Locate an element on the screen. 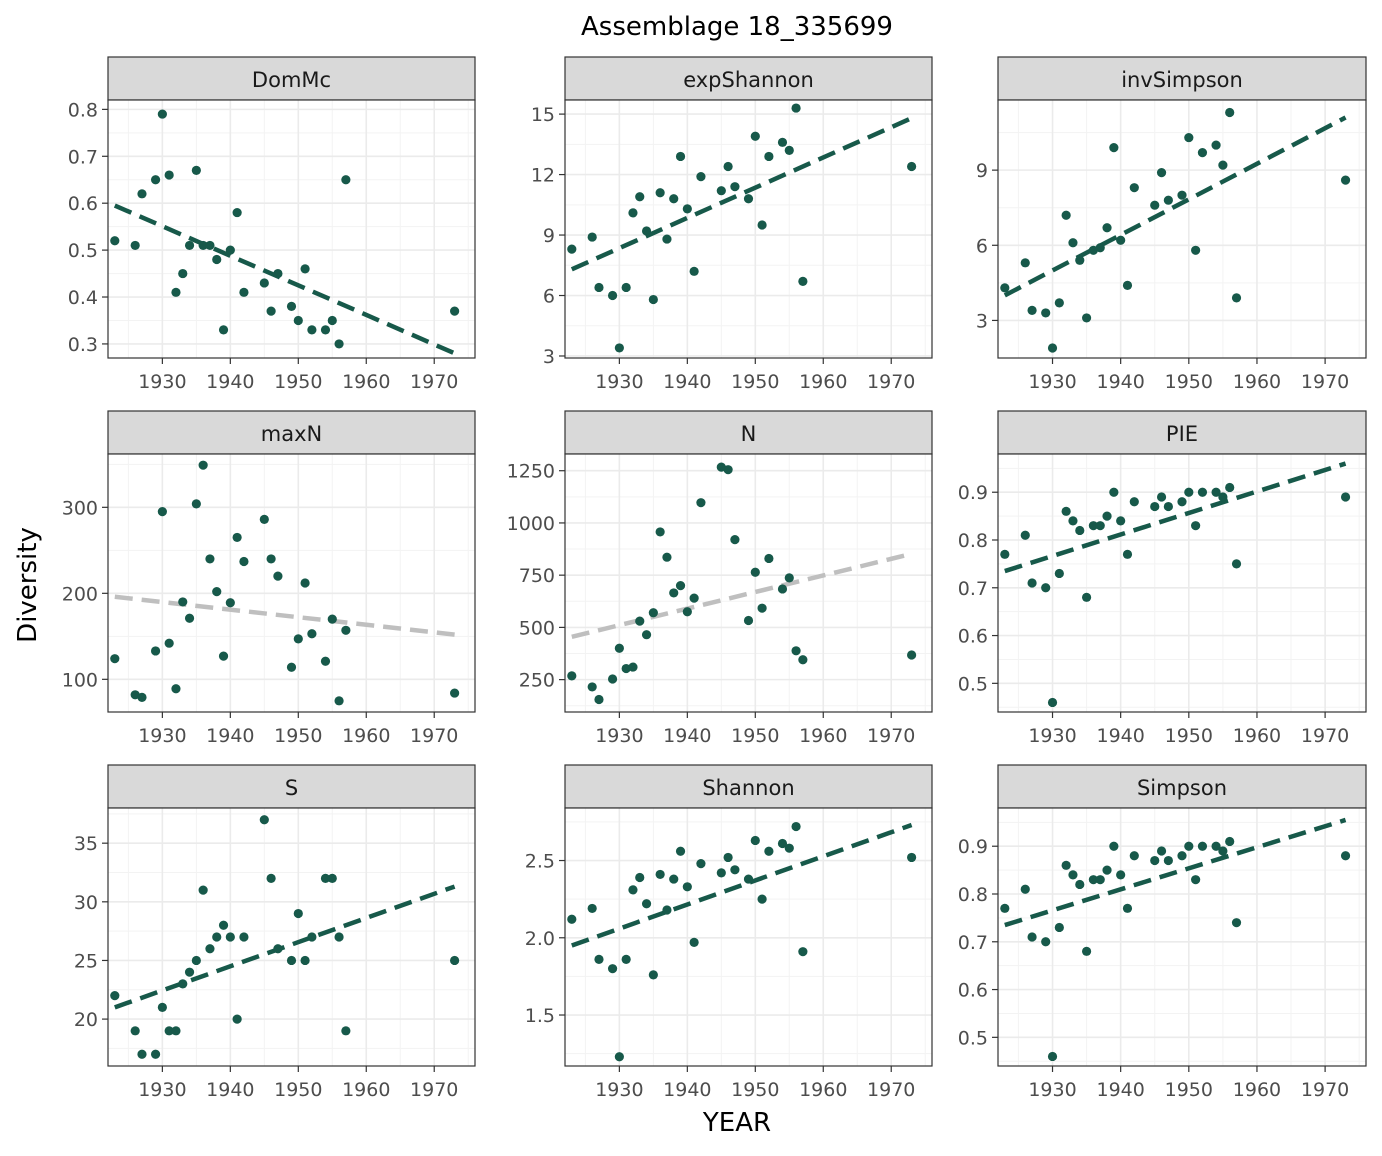 The height and width of the screenshot is (1156, 1382). y-tick-label: 100 is located at coordinates (80, 680).